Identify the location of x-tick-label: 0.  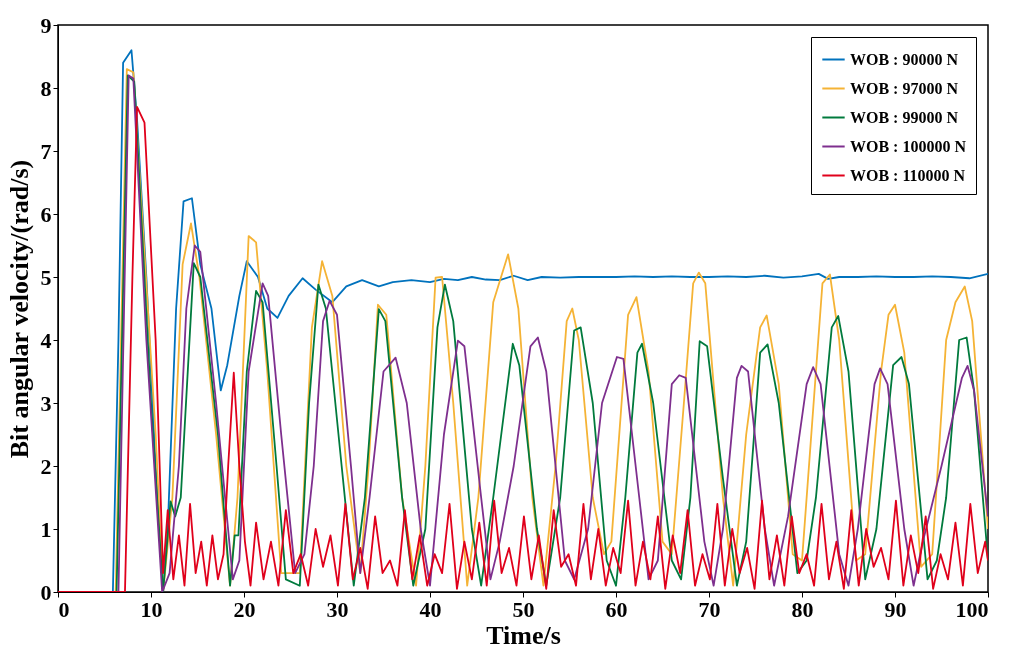
(64, 609).